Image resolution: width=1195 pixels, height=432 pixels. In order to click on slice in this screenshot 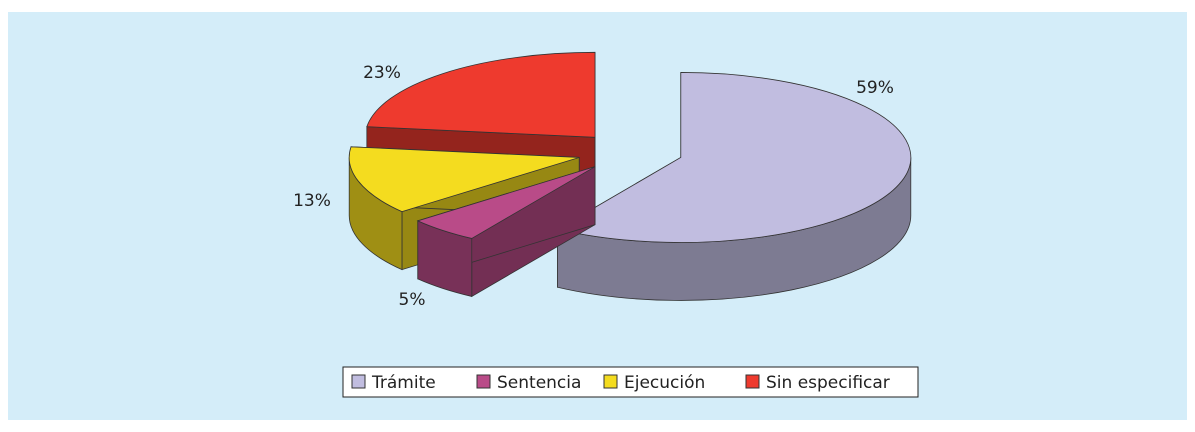, I will do `click(506, 231)`.